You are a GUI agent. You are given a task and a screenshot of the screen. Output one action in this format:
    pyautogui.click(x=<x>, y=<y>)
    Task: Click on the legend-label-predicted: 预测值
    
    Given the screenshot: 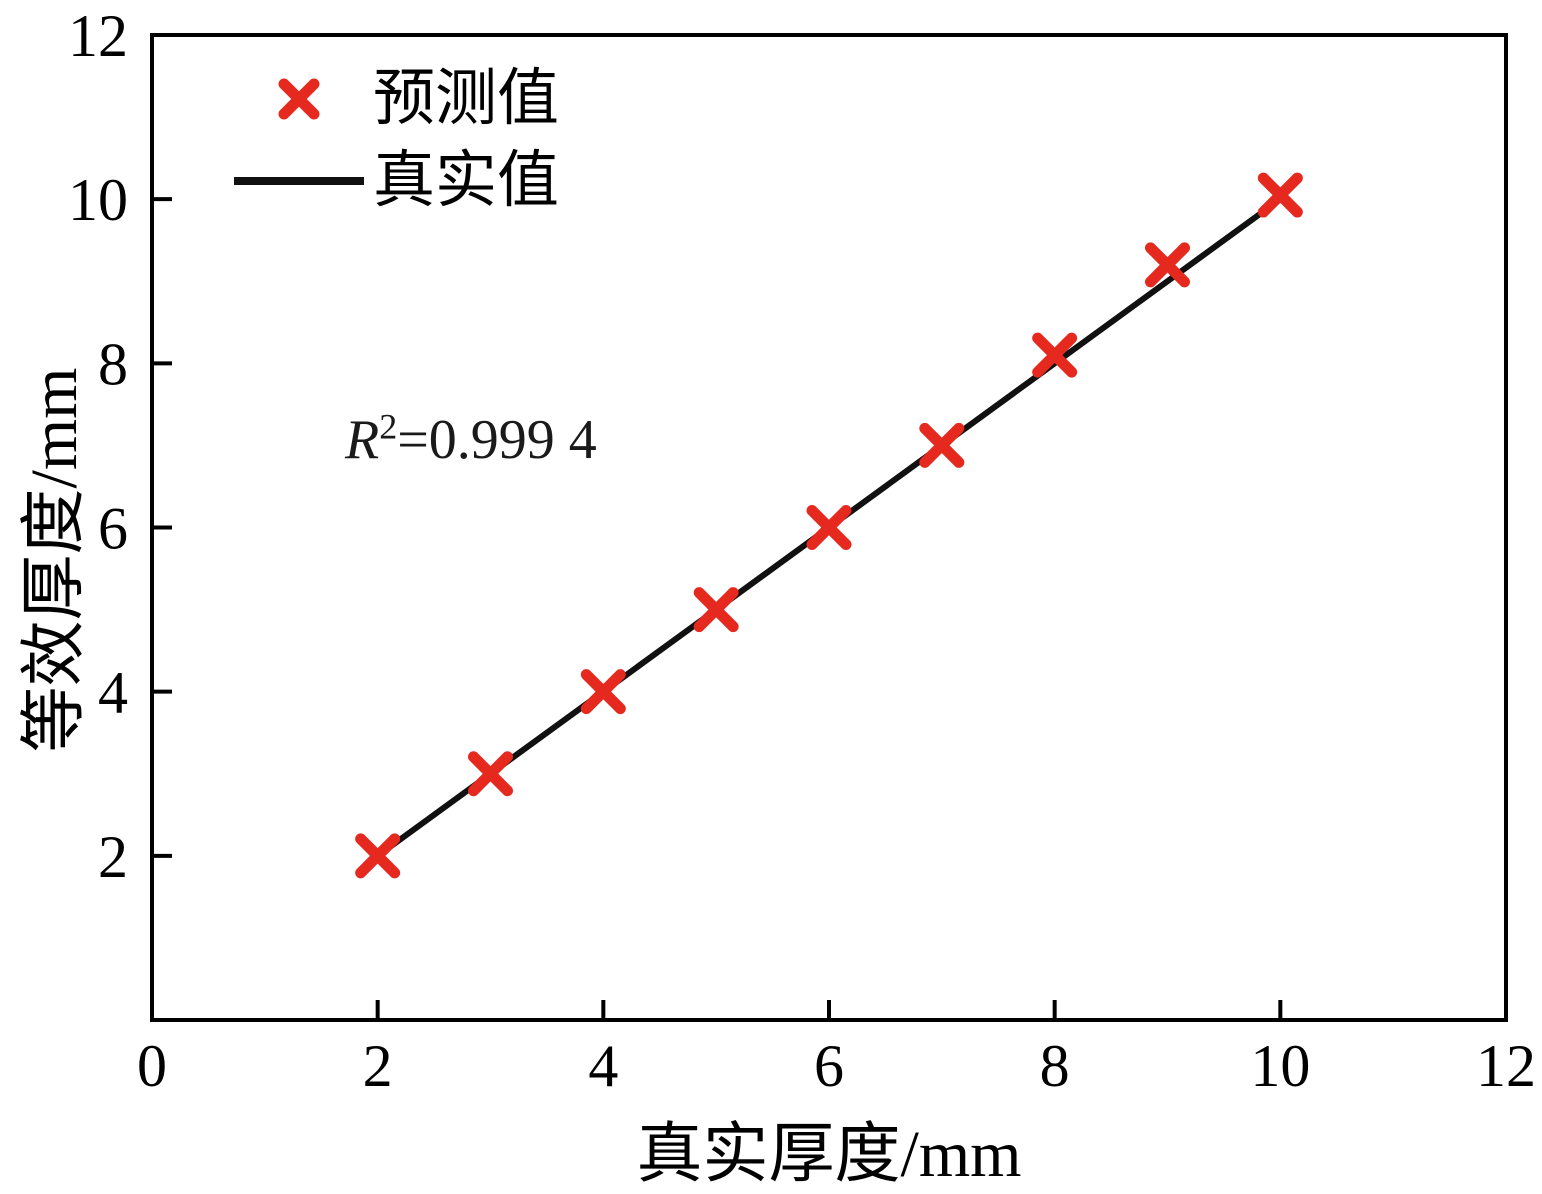 What is the action you would take?
    pyautogui.click(x=466, y=99)
    